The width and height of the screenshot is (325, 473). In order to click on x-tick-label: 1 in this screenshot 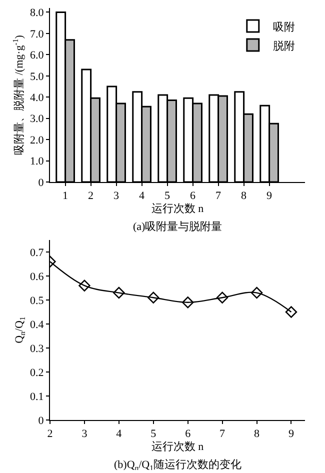, I will do `click(65, 196)`.